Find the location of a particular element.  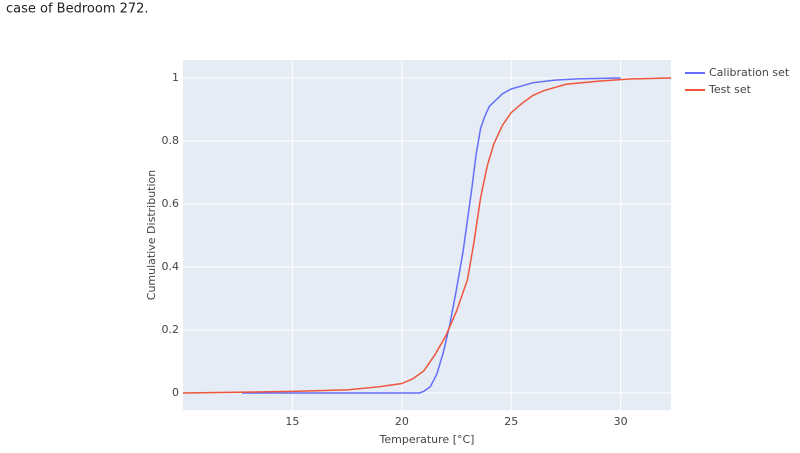

legend-label: Calibration set is located at coordinates (749, 72).